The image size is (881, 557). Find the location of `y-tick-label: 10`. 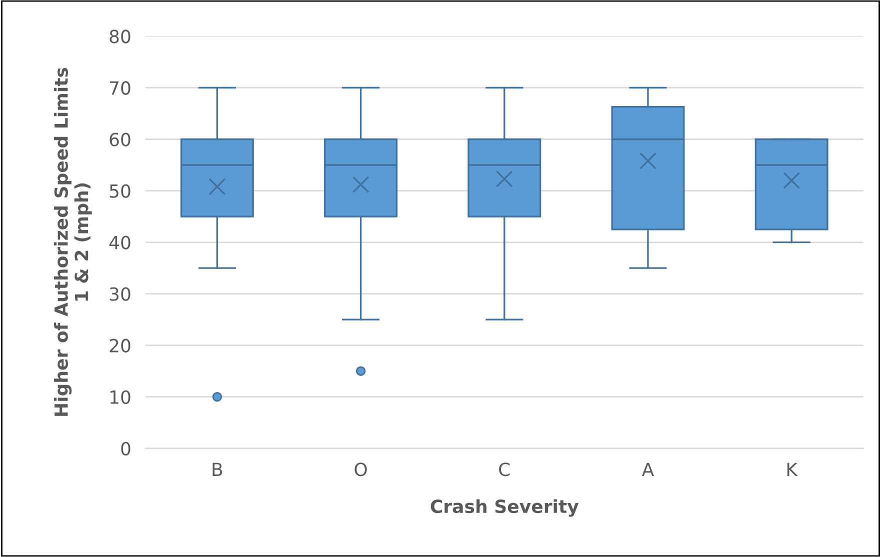

y-tick-label: 10 is located at coordinates (120, 397).